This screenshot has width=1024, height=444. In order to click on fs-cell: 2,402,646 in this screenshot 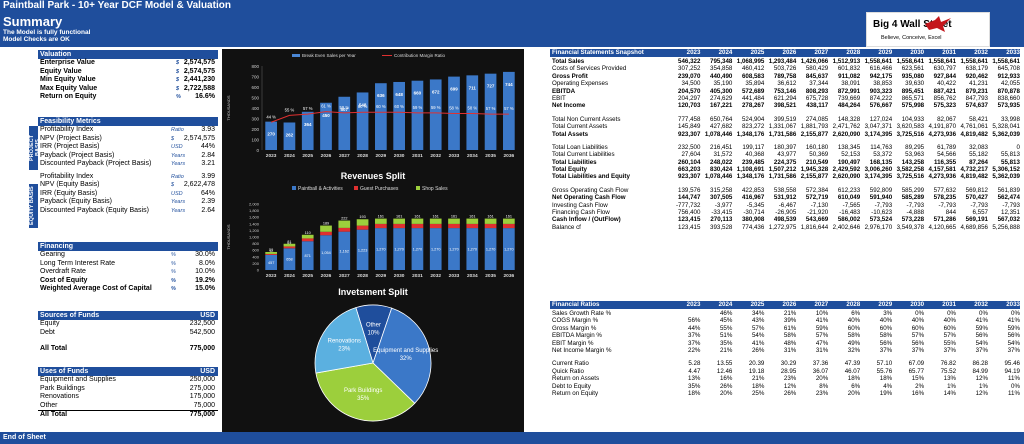, I will do `click(846, 227)`.